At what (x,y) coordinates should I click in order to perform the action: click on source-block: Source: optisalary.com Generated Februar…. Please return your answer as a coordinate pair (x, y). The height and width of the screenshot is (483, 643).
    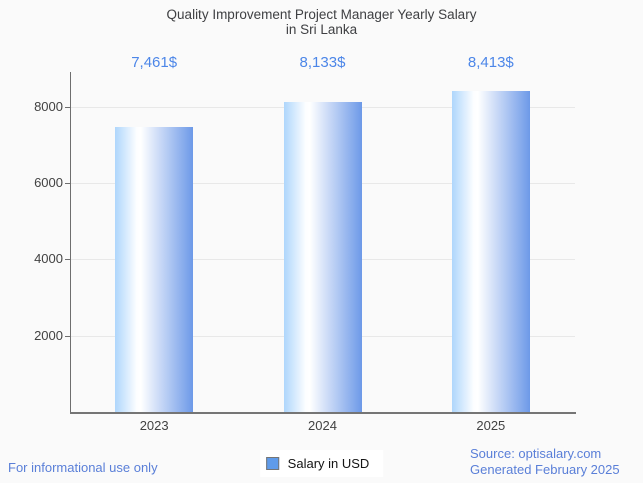
    Looking at the image, I should click on (545, 462).